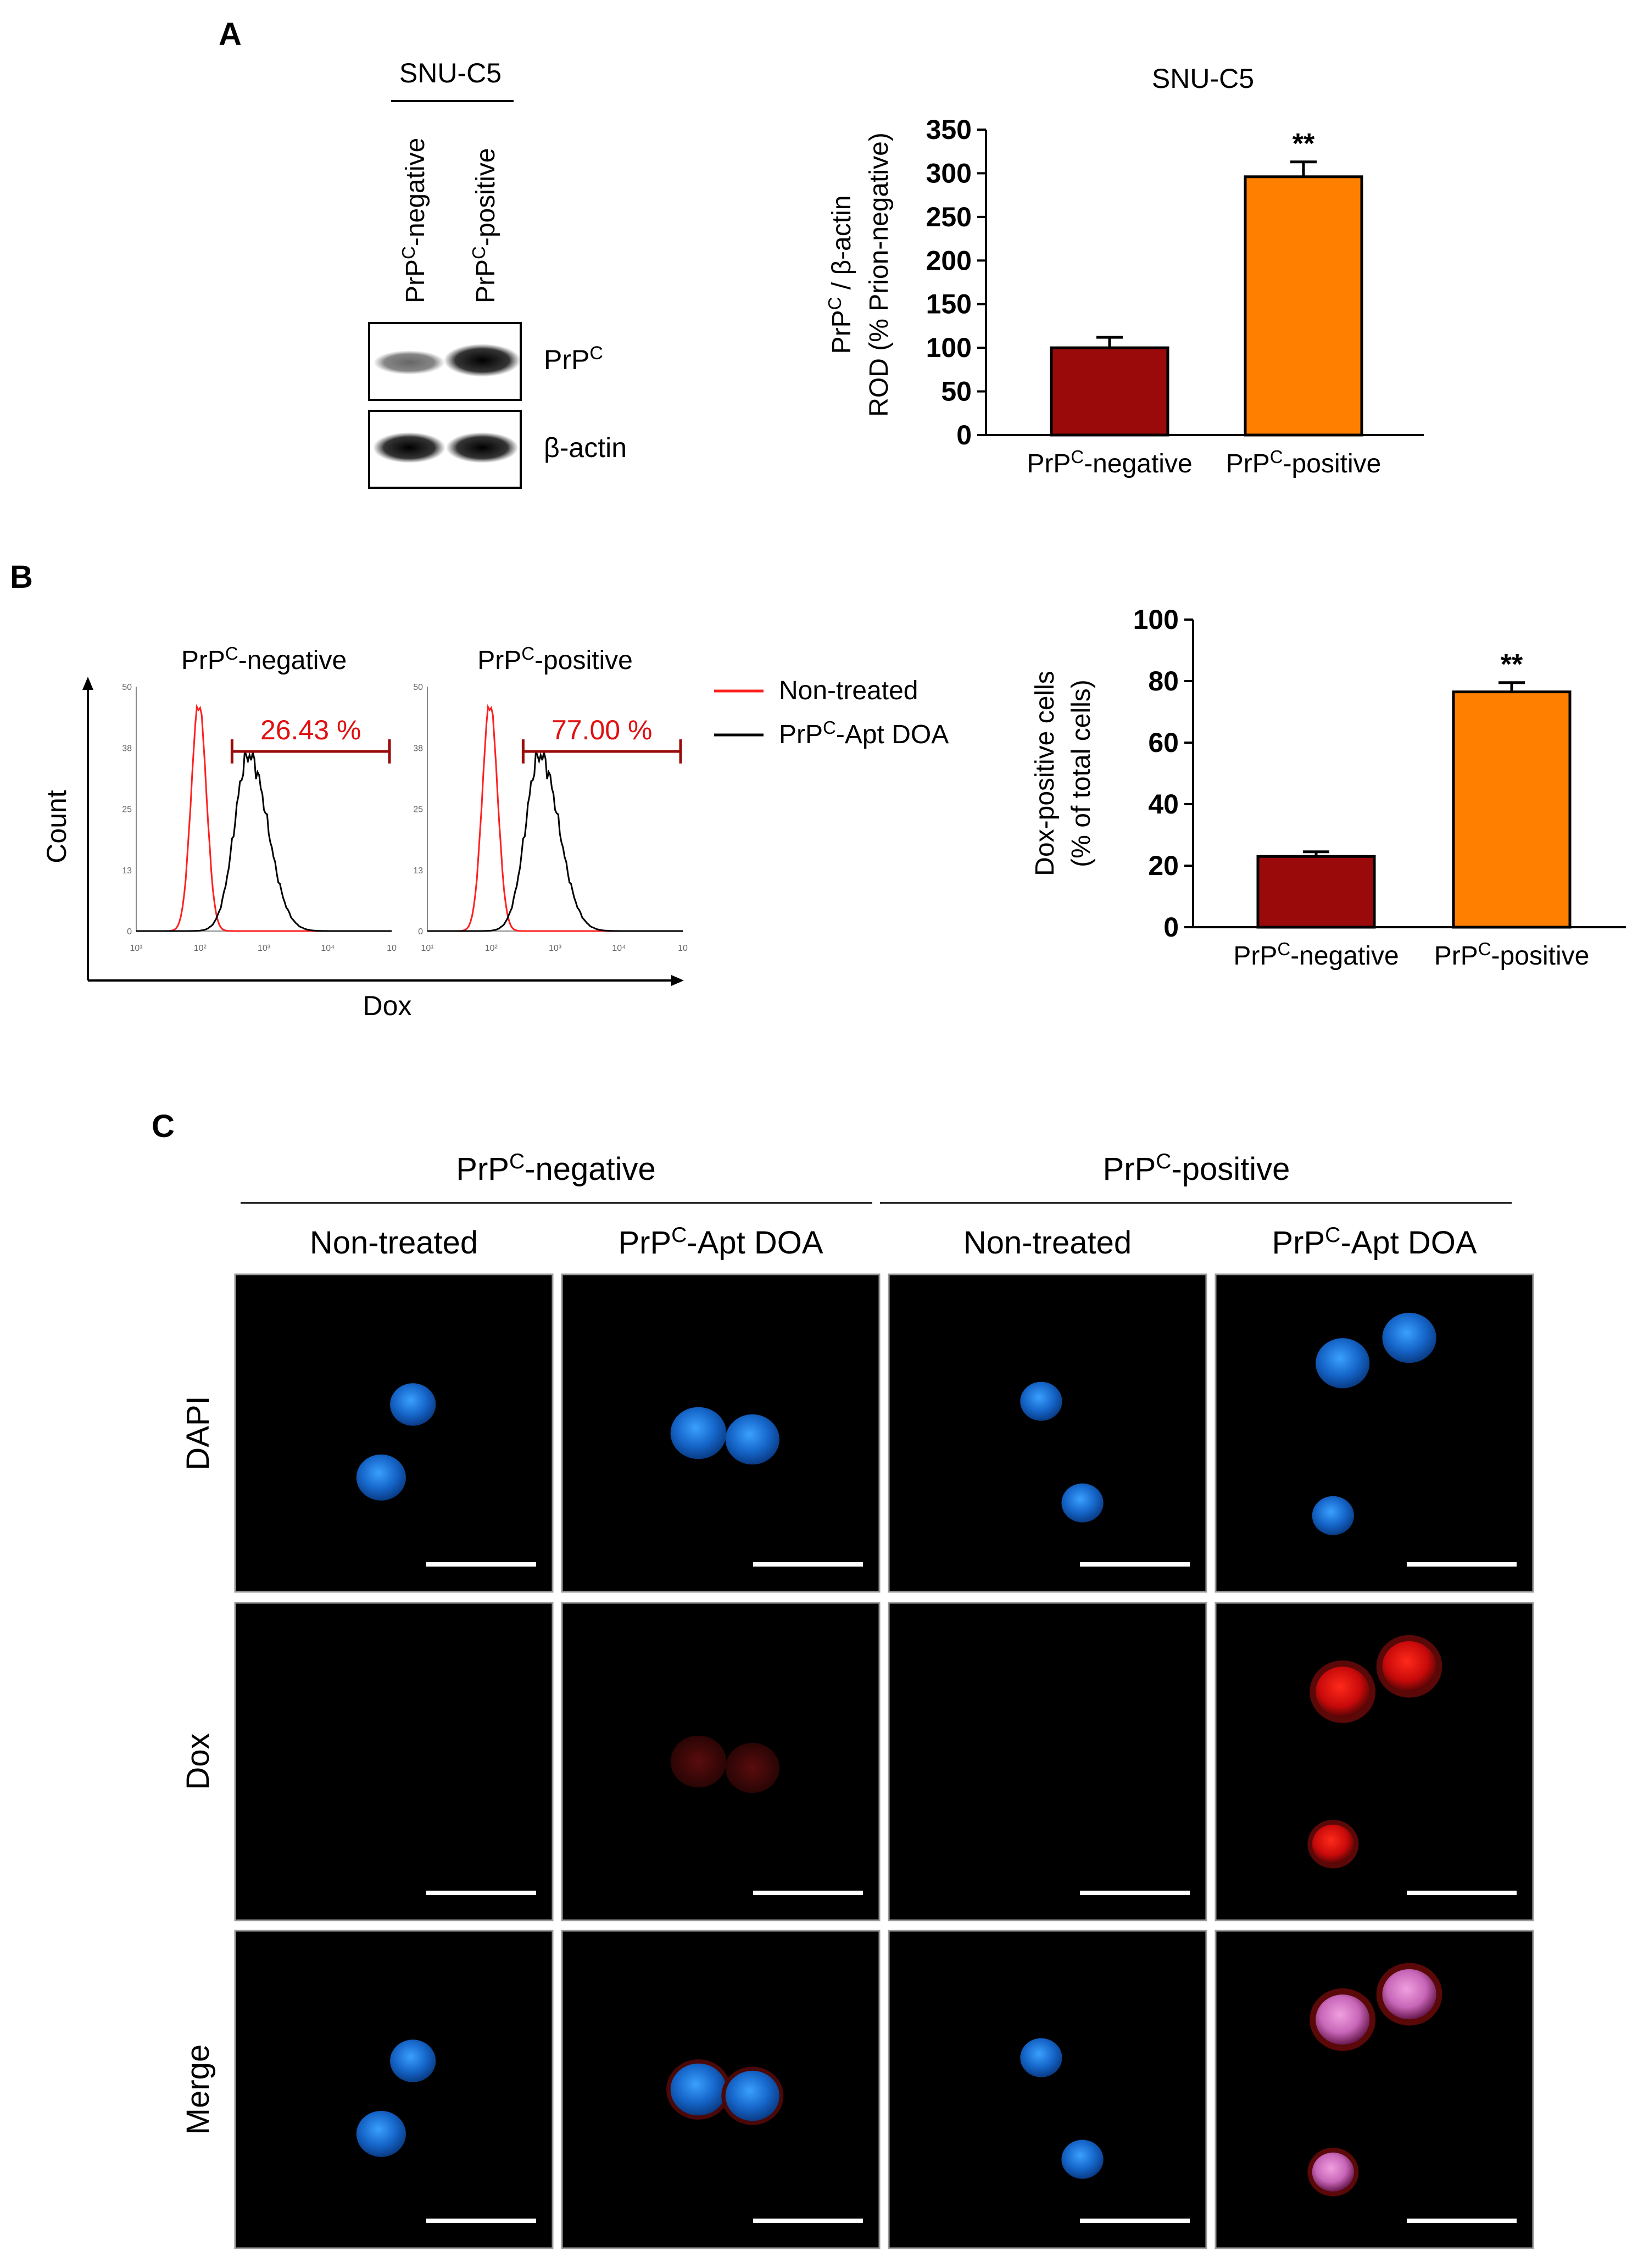 The width and height of the screenshot is (1649, 2268). Describe the element at coordinates (21, 577) in the screenshot. I see `panel-label-b: B` at that location.